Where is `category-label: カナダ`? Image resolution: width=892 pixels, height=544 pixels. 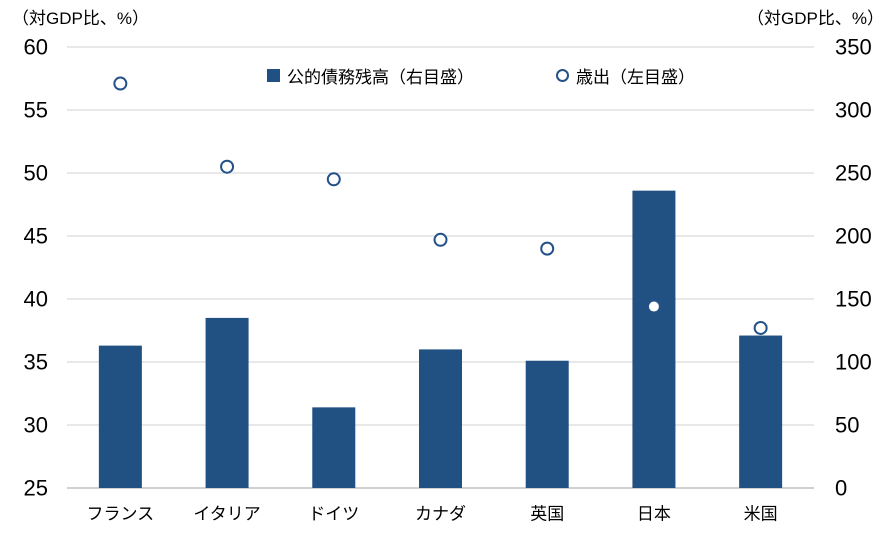
category-label: カナダ is located at coordinates (440, 514).